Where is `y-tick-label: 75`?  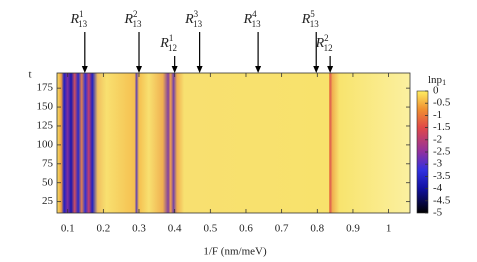
y-tick-label: 75 is located at coordinates (48, 163).